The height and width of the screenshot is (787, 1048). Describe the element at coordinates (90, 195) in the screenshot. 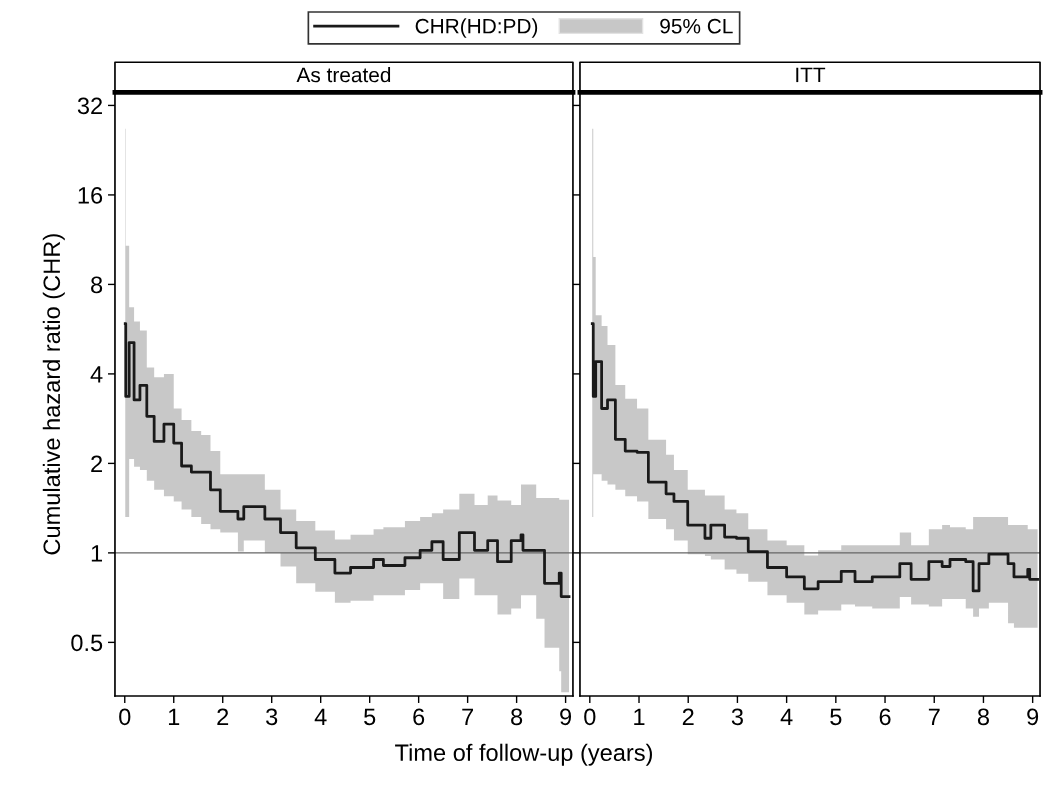

I see `y-tick-label: 16` at that location.